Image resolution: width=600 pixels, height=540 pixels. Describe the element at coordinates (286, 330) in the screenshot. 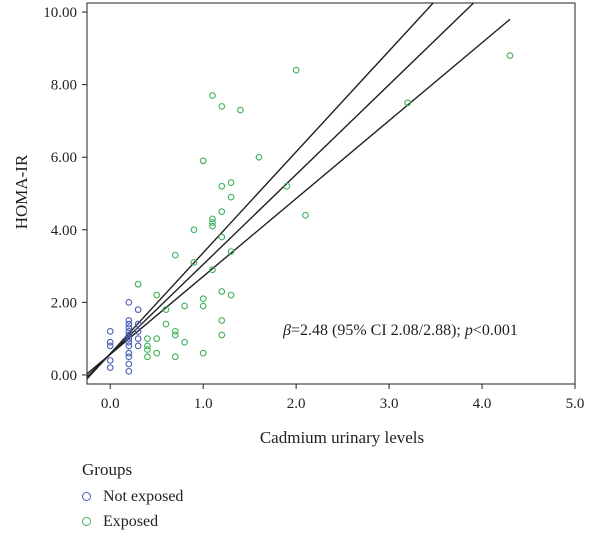

I see `beta-symbol: β` at that location.